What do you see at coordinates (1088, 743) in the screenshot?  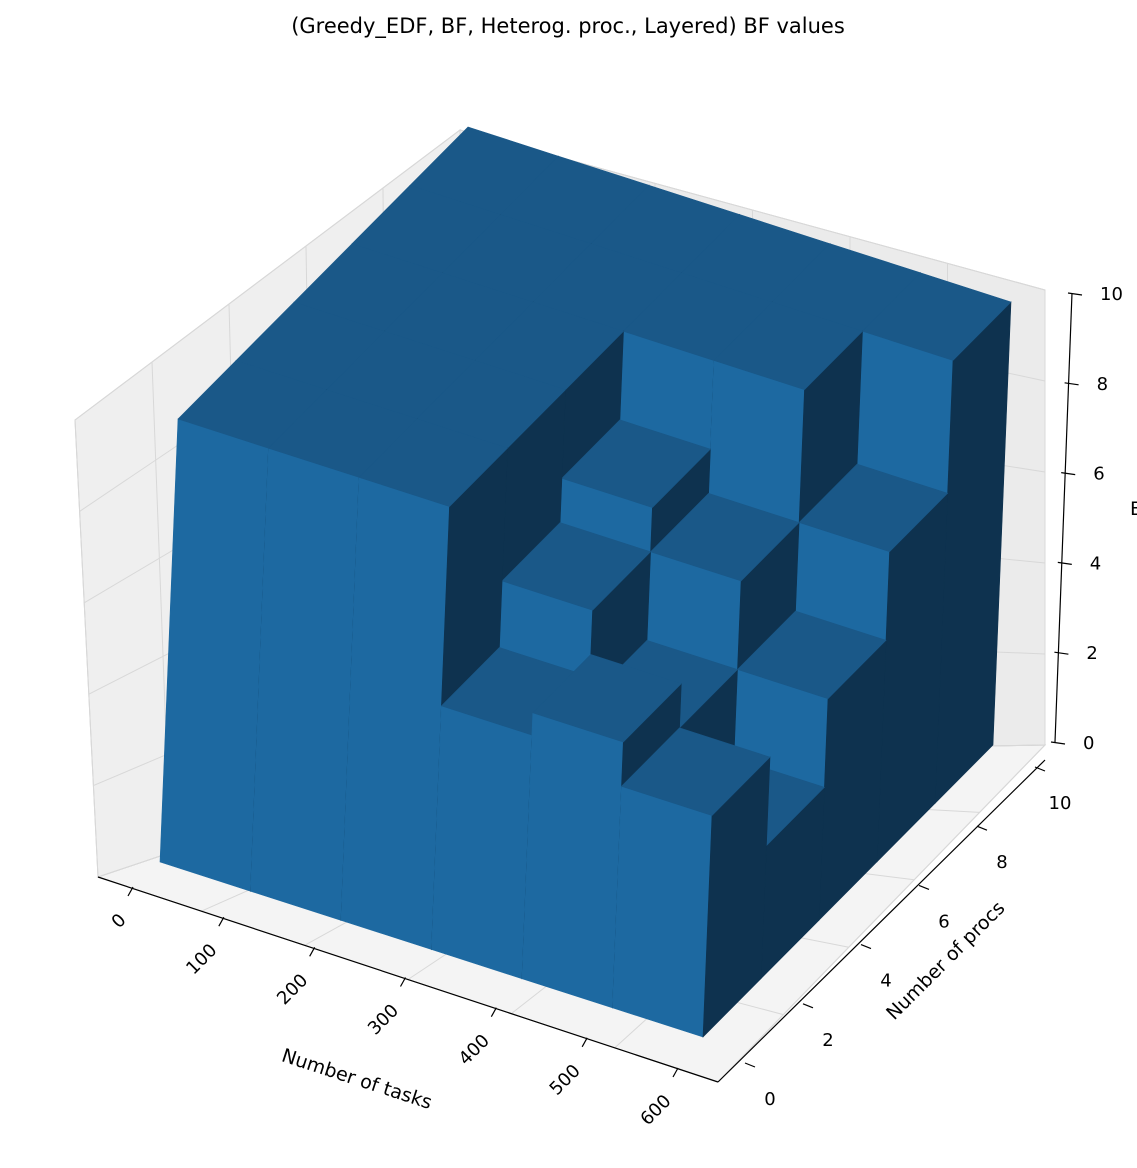 I see `z-tick-label: 0` at bounding box center [1088, 743].